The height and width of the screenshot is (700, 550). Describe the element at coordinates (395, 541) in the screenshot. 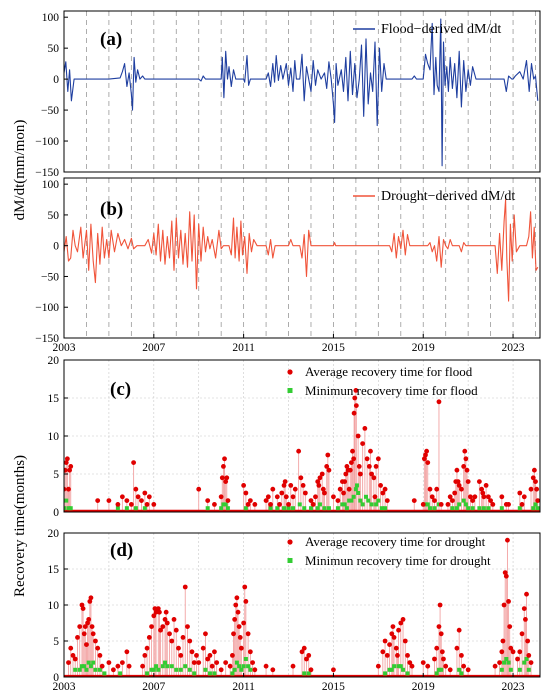

I see `legend-label: Average recovery time for drought` at that location.